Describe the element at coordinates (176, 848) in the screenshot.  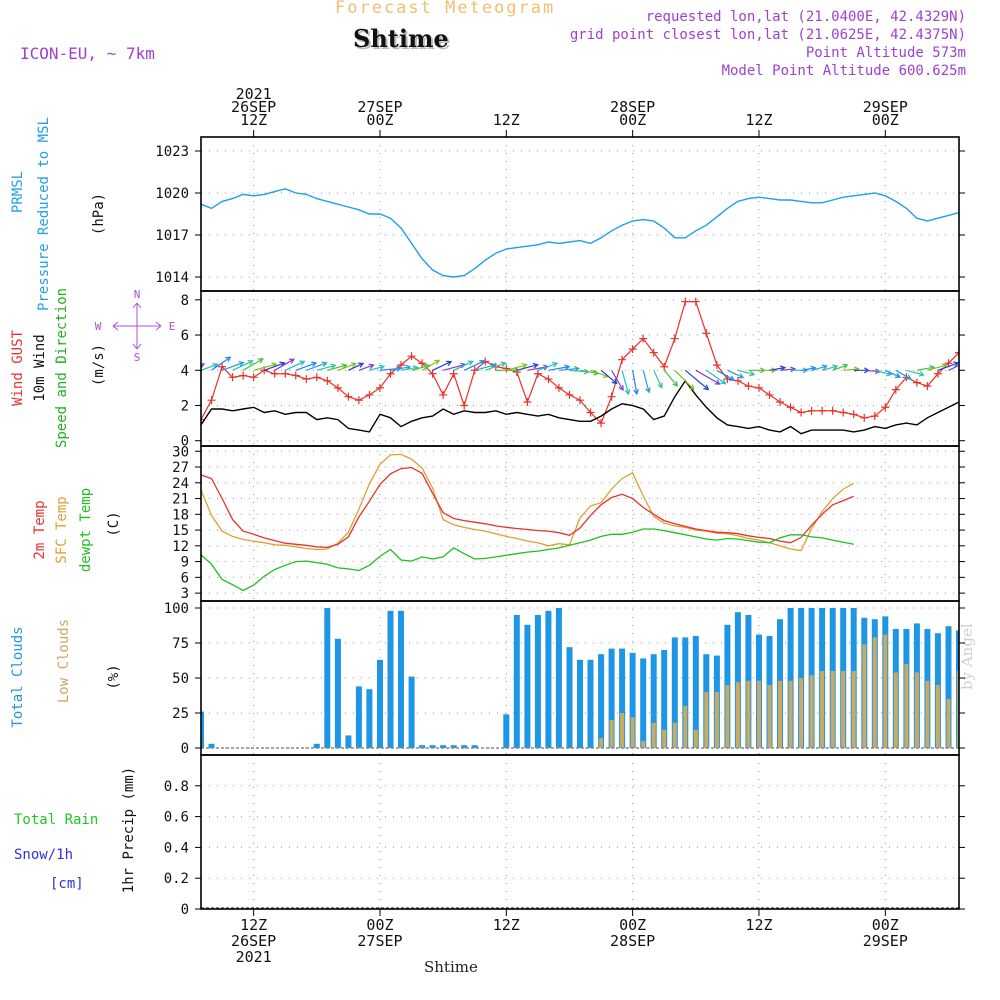
I see `ytick-label: 0.4` at that location.